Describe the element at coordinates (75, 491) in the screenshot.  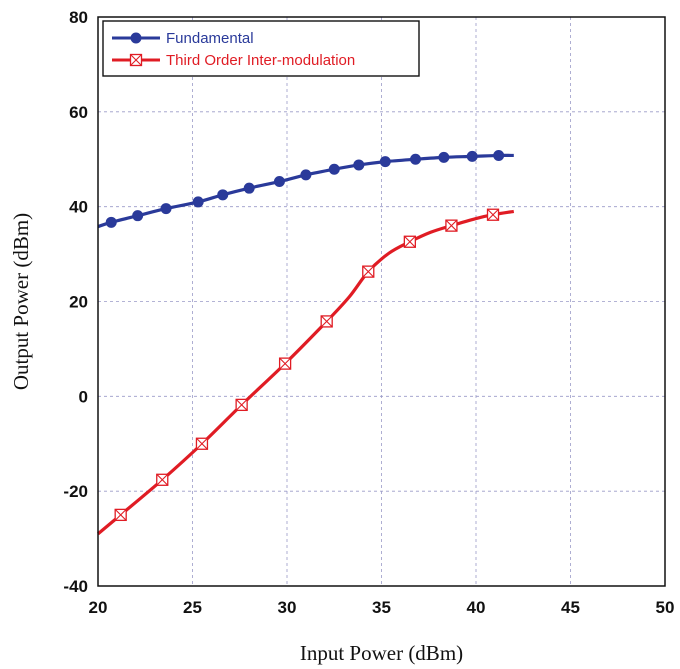
I see `y-tick-label: -20` at that location.